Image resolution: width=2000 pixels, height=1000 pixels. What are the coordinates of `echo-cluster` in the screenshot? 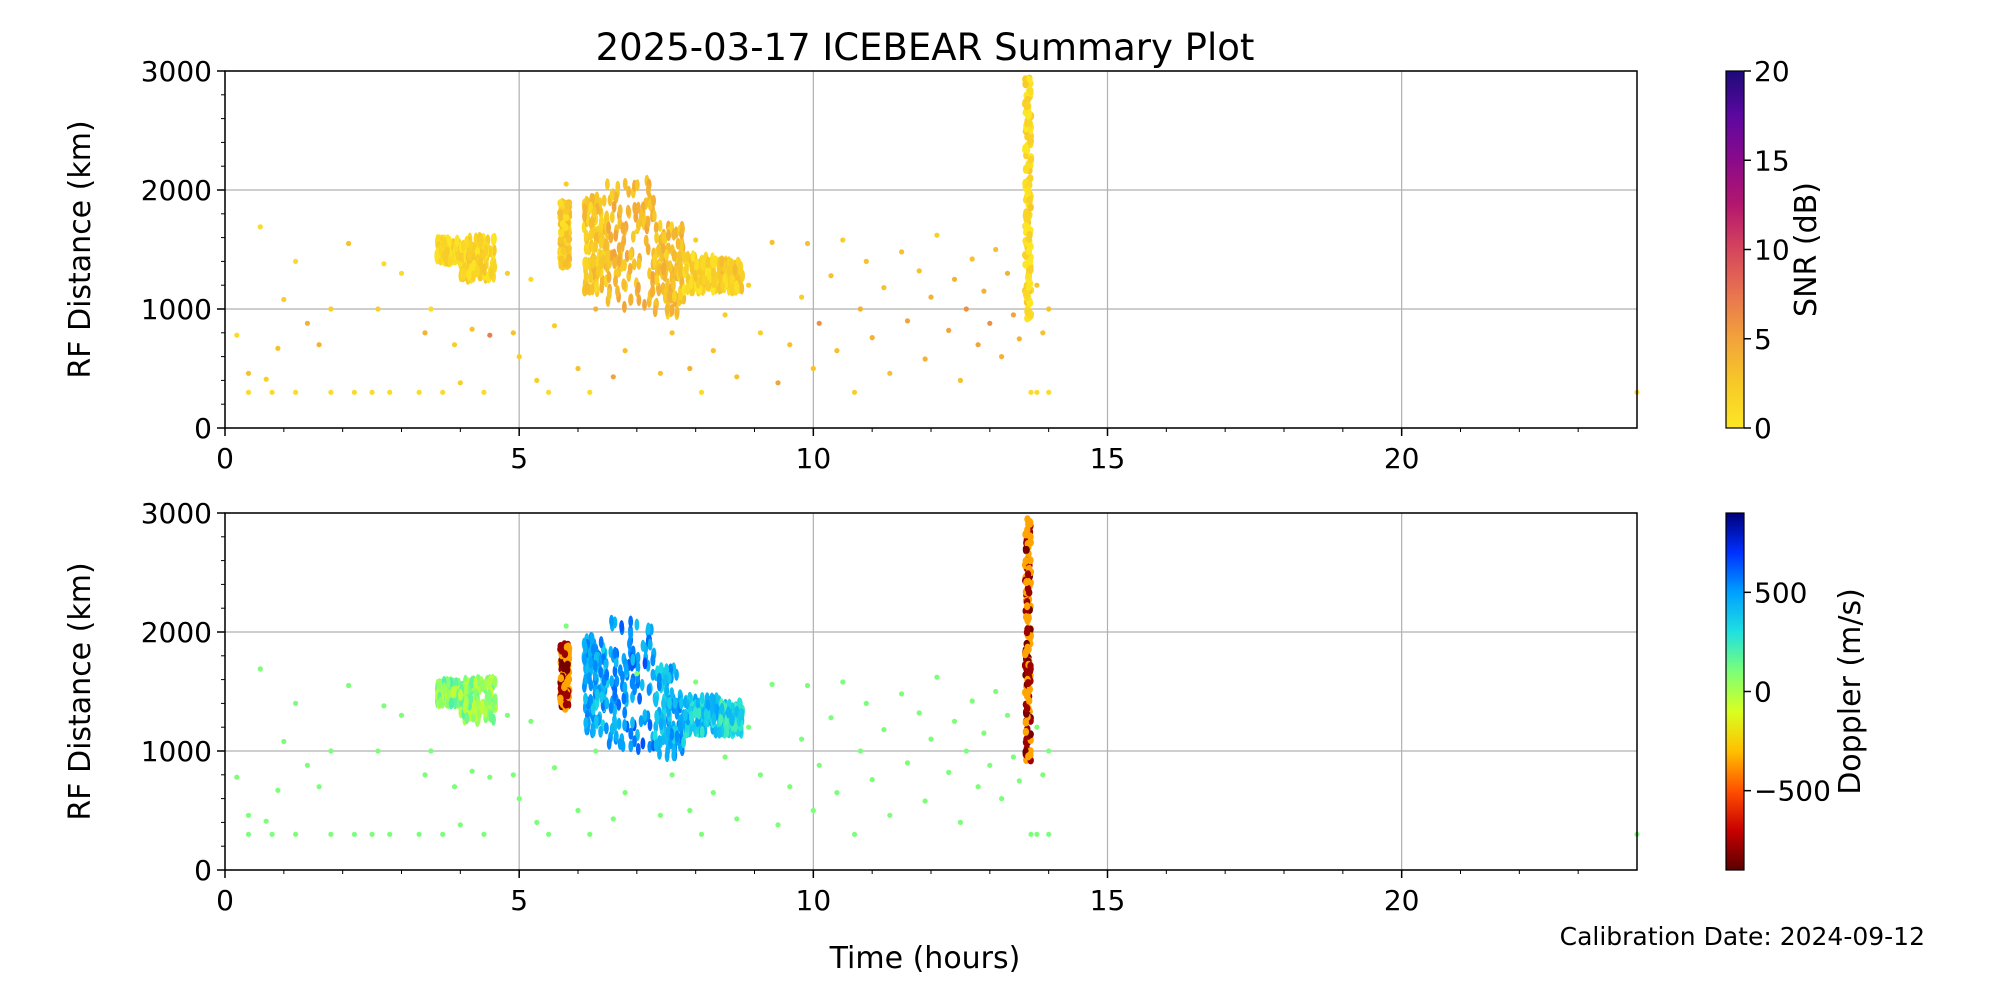 It's located at (669, 712).